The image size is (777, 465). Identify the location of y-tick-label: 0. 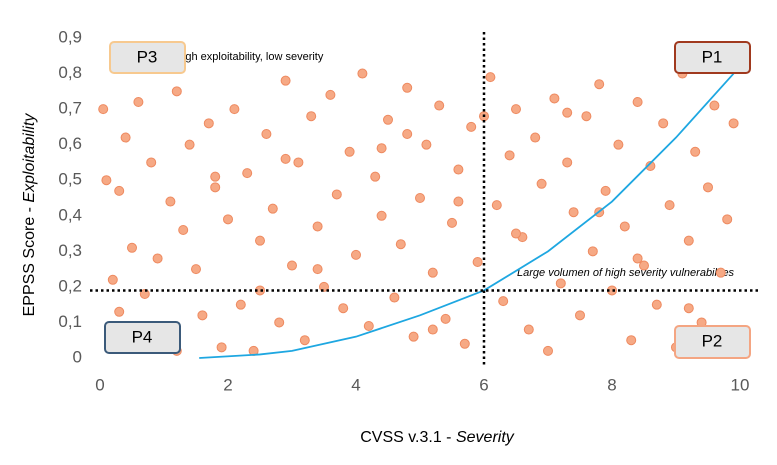
(77, 356).